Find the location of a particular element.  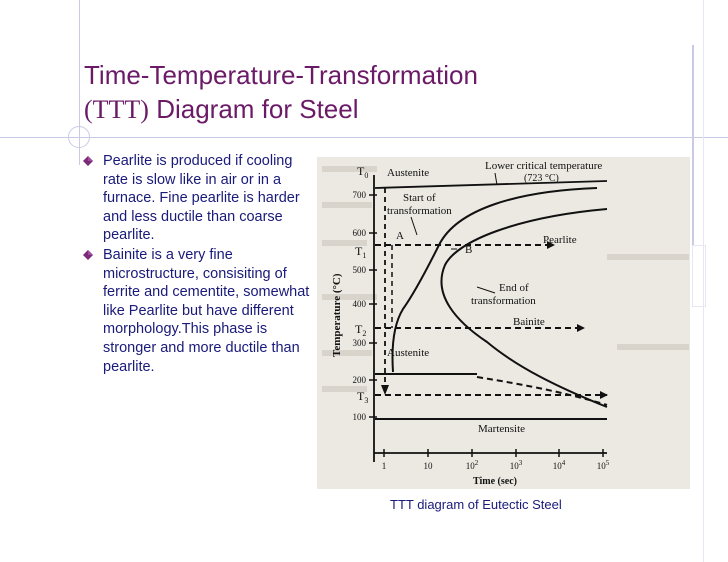

start-transformation-label-2: transformation is located at coordinates (419, 211).